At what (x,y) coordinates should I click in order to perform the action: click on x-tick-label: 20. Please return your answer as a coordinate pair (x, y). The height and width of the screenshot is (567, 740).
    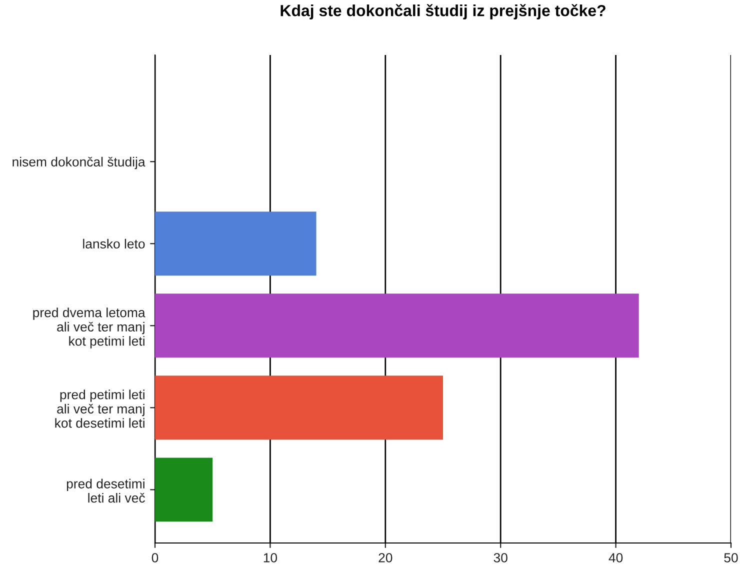
    Looking at the image, I should click on (385, 557).